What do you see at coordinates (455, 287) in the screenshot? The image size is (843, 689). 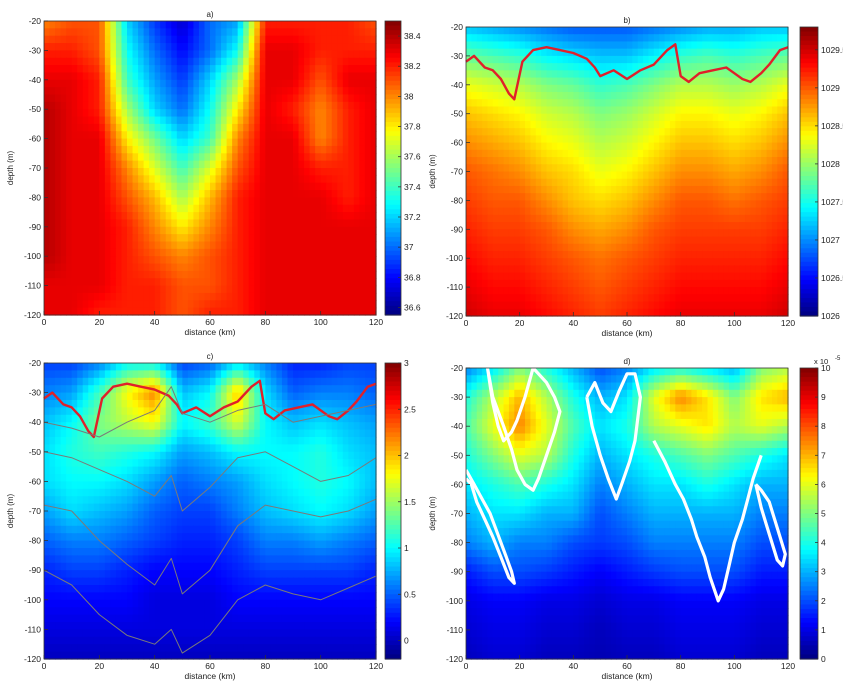 I see `y-tick-label: -110` at bounding box center [455, 287].